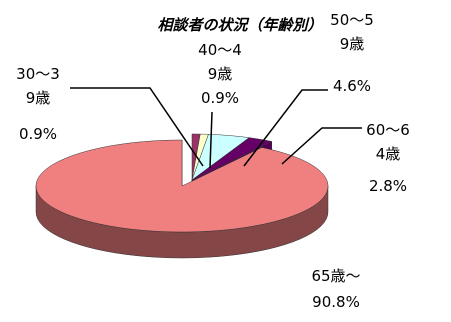  I want to click on category-label: 50～59歳, so click(352, 32).